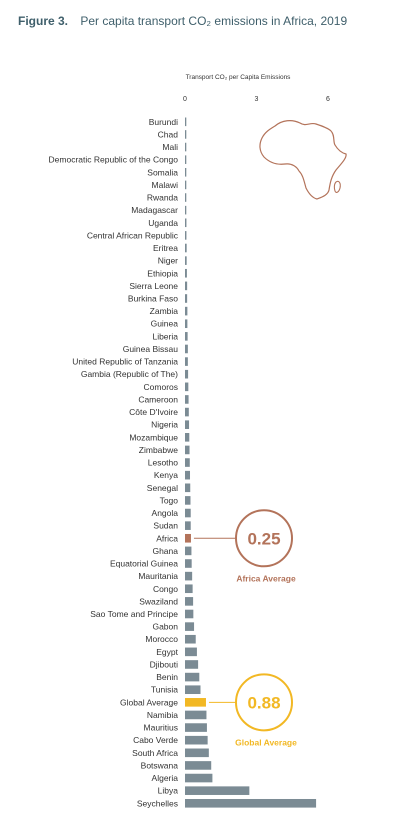 The height and width of the screenshot is (829, 414). I want to click on category-label-kenya: Kenya, so click(166, 475).